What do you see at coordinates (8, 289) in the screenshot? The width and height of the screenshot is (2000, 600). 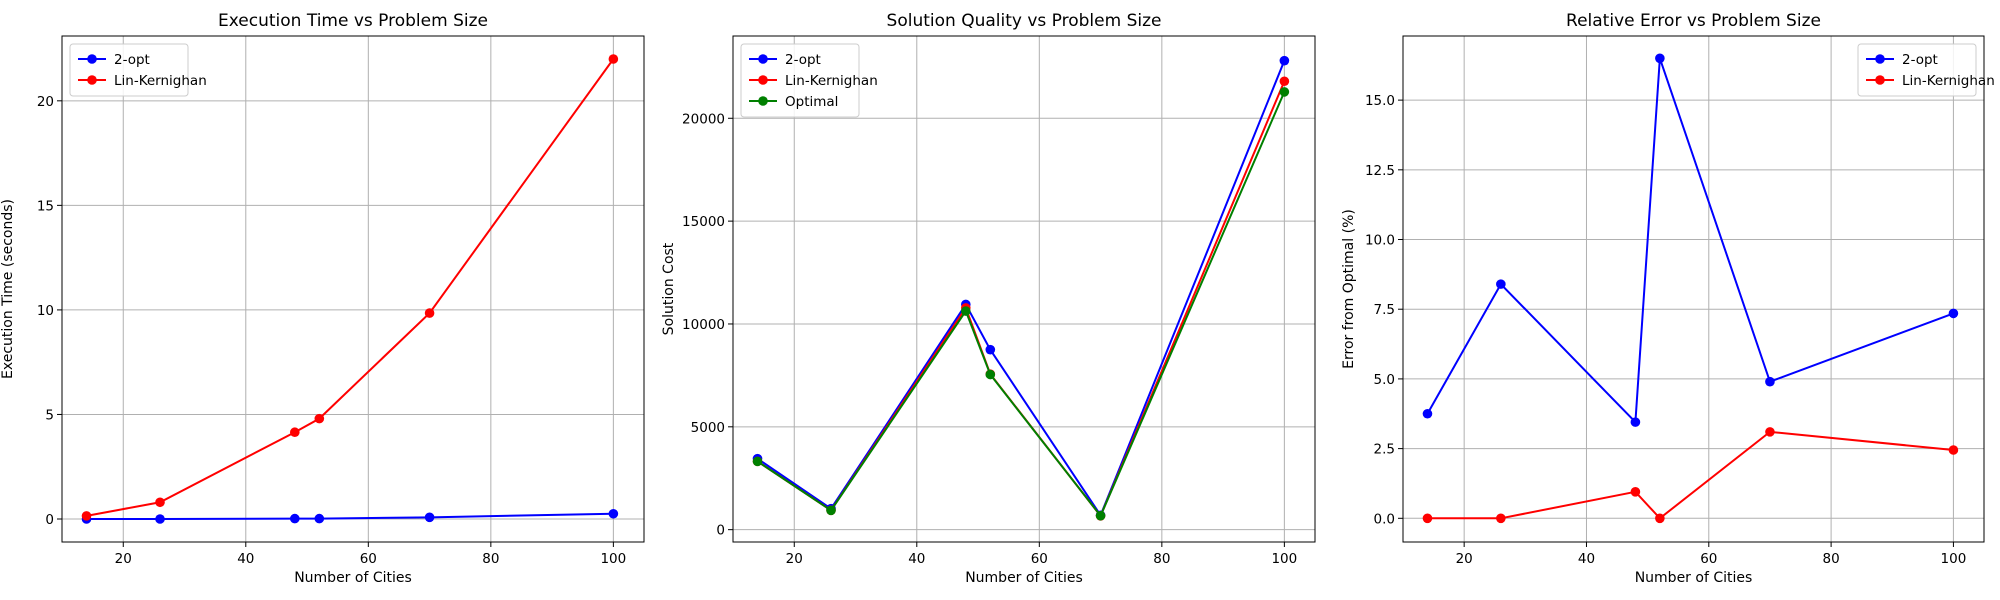 I see `y-axis-label: Execution Time (seconds)` at bounding box center [8, 289].